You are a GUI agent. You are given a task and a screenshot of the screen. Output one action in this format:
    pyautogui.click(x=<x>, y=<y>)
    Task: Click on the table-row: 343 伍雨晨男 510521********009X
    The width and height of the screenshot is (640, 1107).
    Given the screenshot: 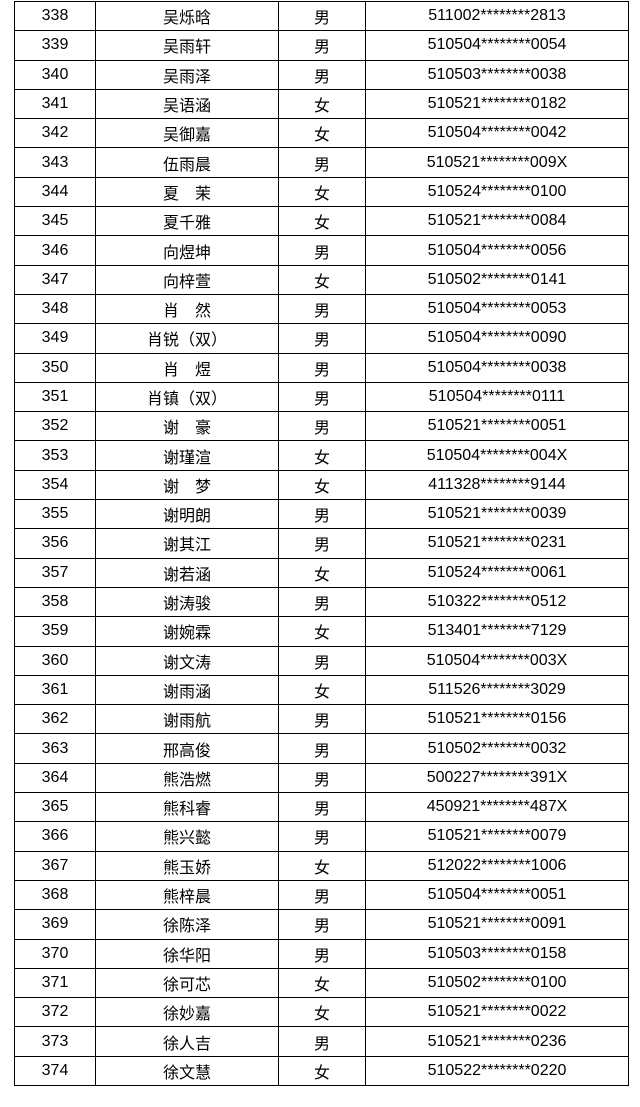 What is the action you would take?
    pyautogui.click(x=321, y=162)
    